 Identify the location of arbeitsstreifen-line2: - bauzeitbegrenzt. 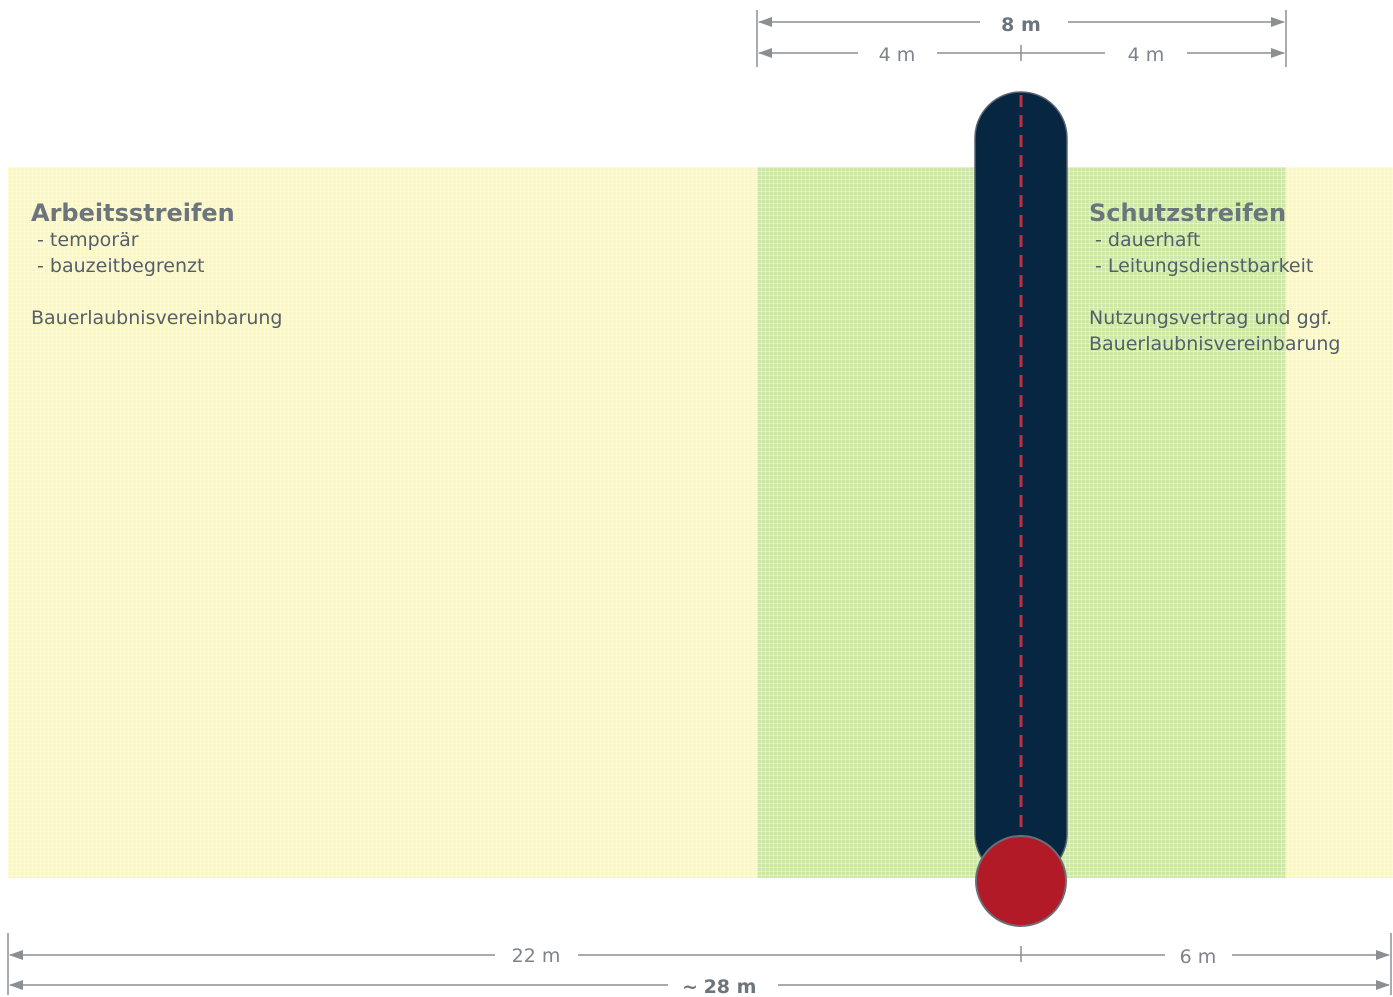
(118, 266).